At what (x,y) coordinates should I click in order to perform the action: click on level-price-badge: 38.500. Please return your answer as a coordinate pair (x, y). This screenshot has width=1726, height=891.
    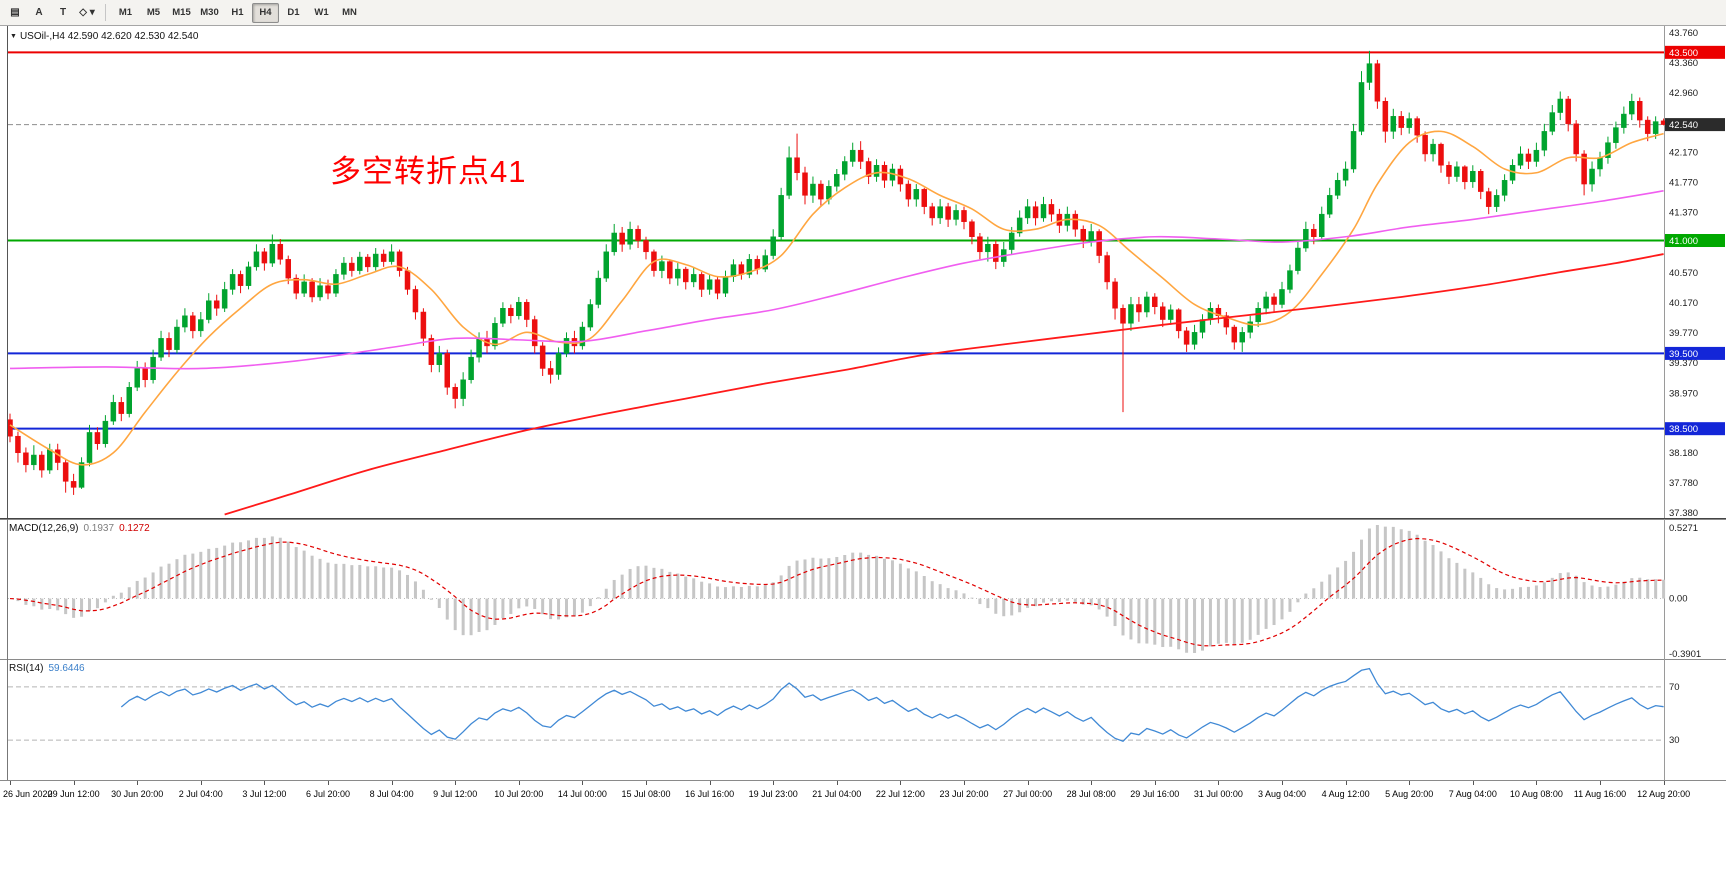
    Looking at the image, I should click on (1695, 429).